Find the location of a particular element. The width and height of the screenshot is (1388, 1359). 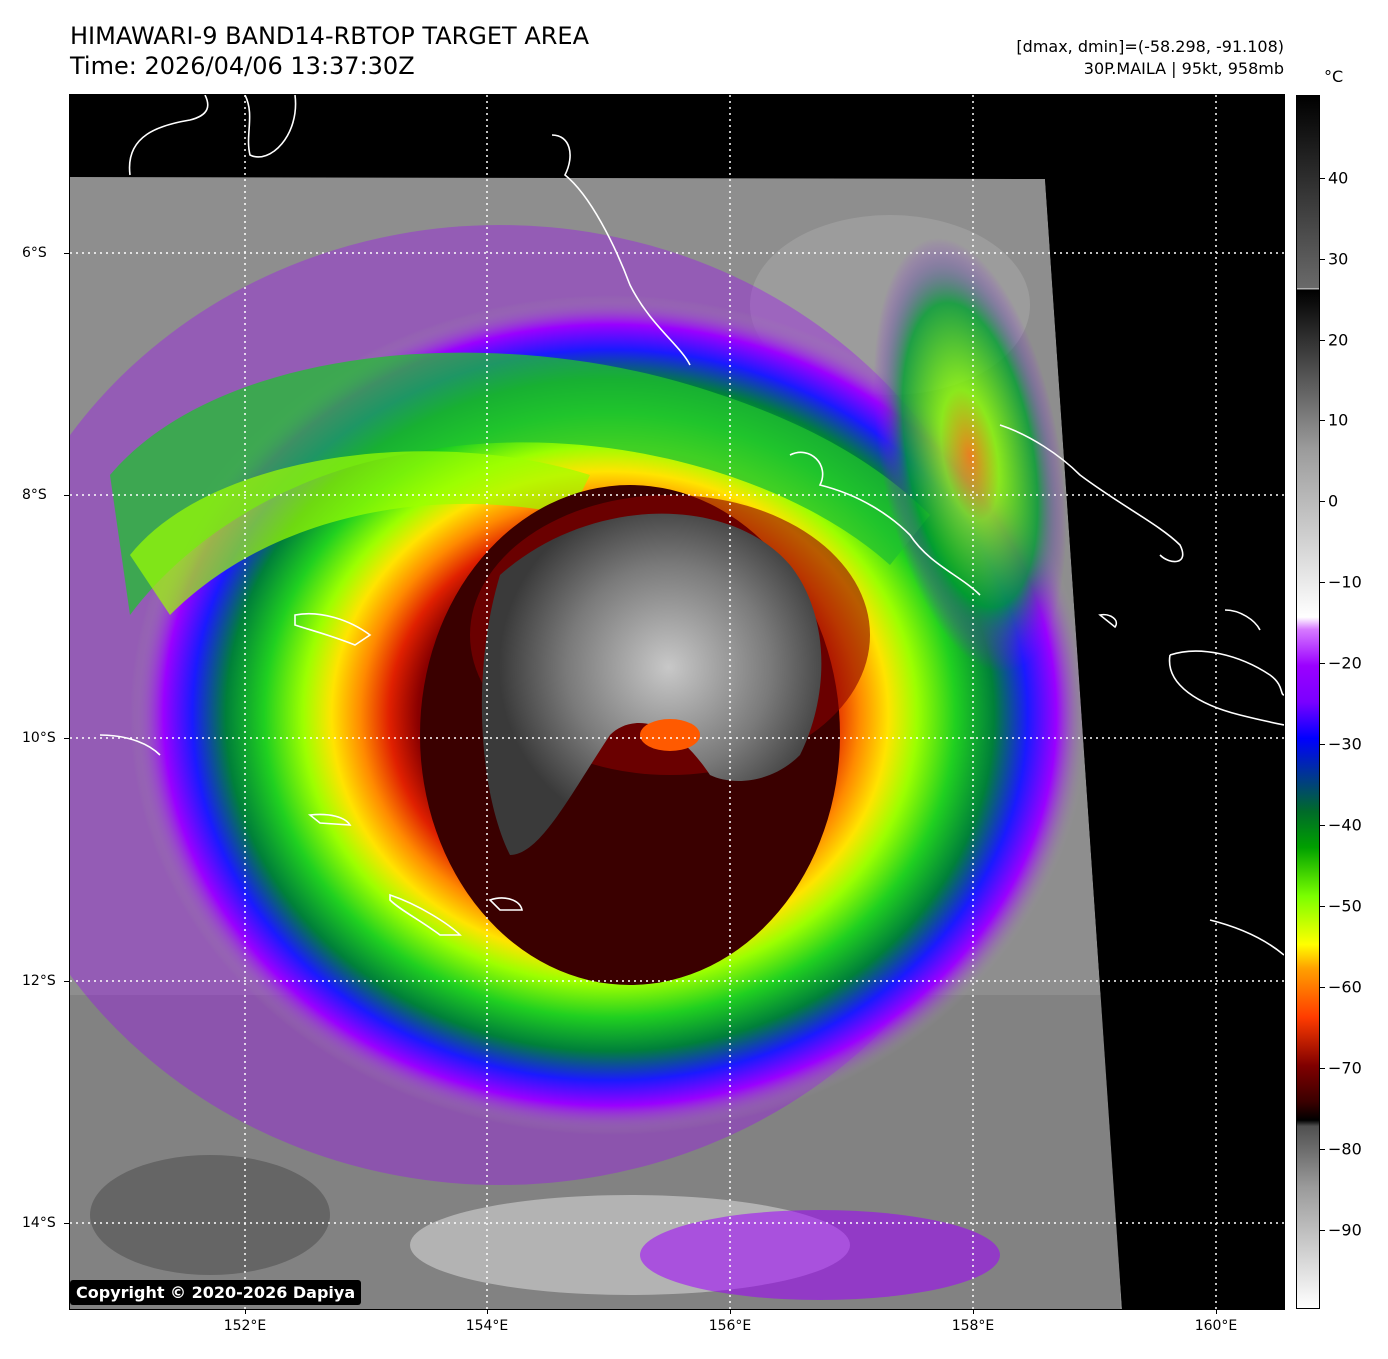

colorbar-label: −30 is located at coordinates (1345, 744).